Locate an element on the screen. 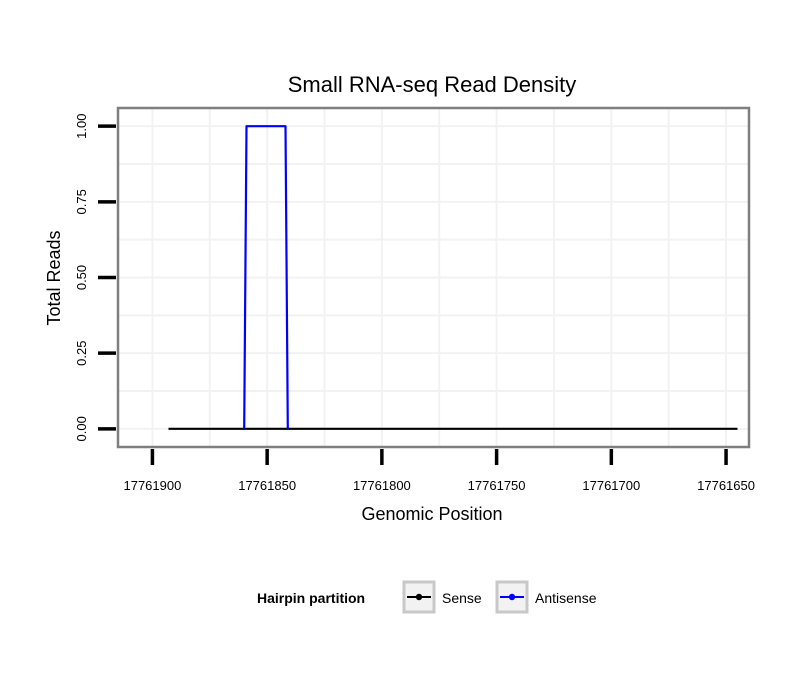  x-axis-title: Genomic Position is located at coordinates (431, 514).